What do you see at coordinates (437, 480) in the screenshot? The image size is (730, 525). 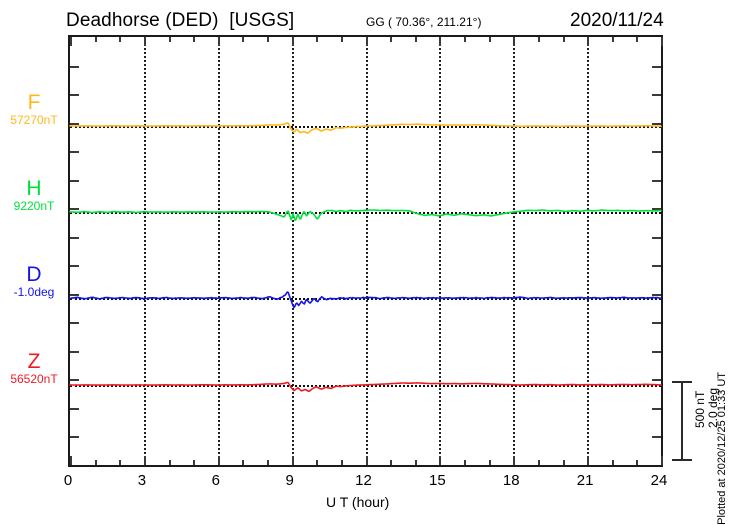 I see `x-tick-label: 15` at bounding box center [437, 480].